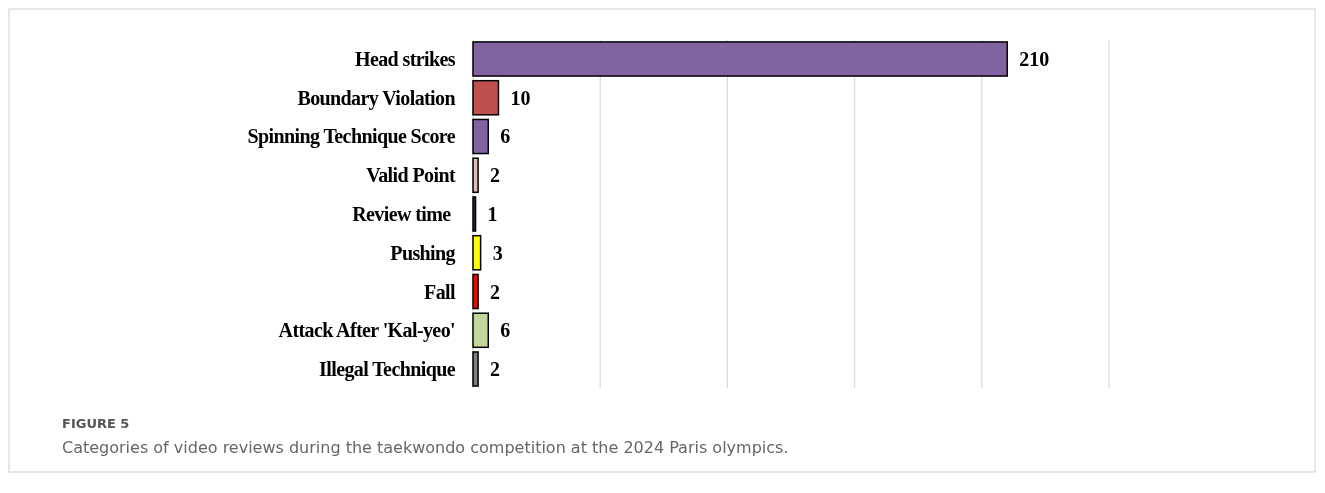 The height and width of the screenshot is (493, 1325). Describe the element at coordinates (423, 253) in the screenshot. I see `y-tick-label: Pushing` at that location.